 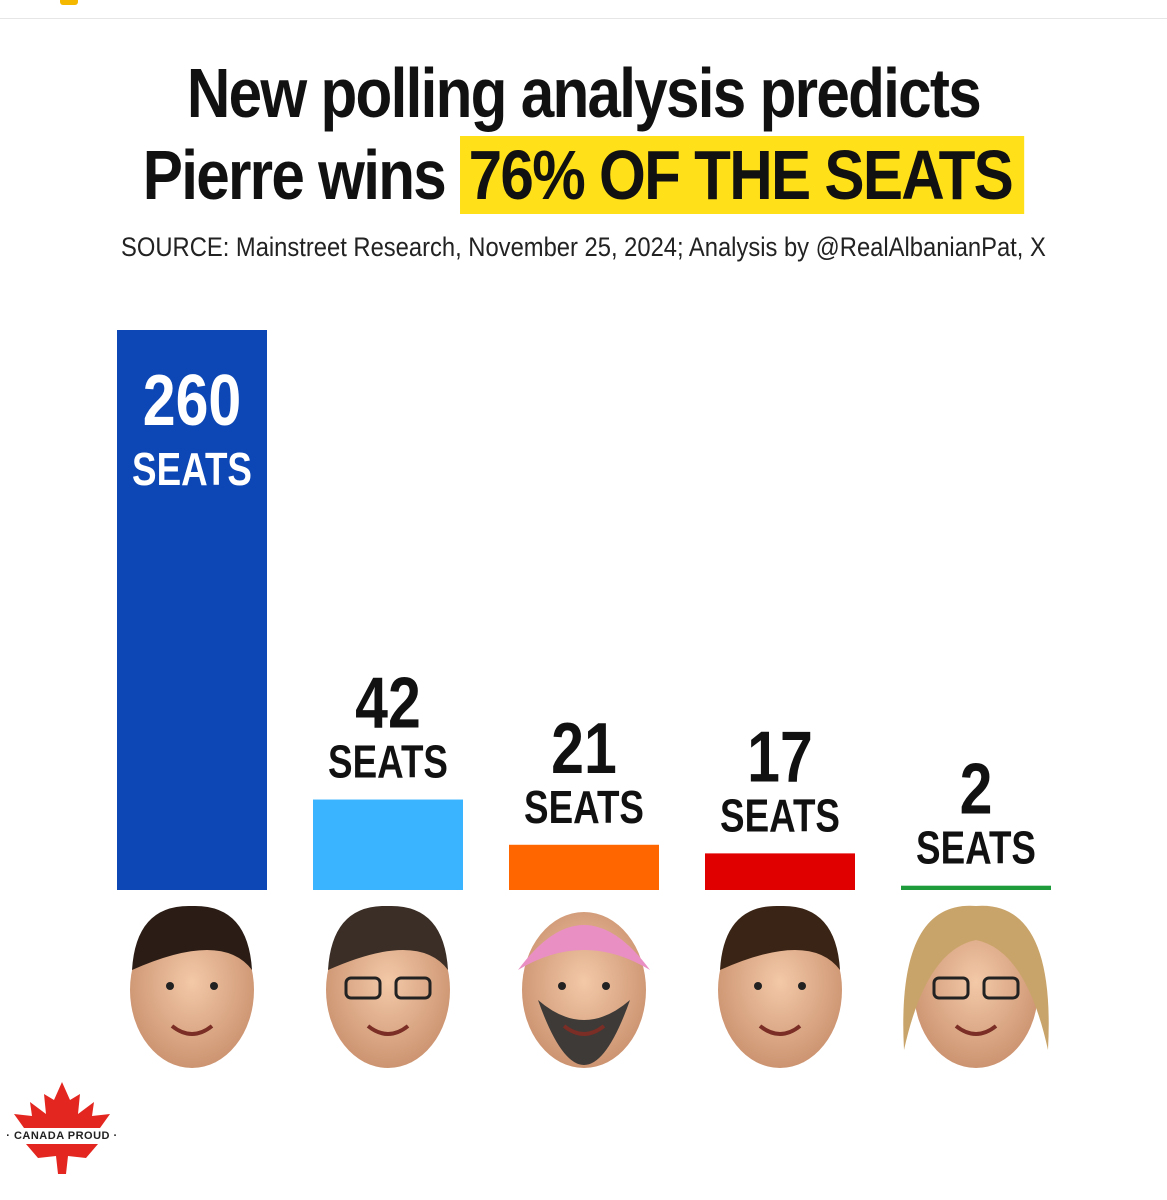 I want to click on headline-line-1: New polling analysis predicts, so click(x=584, y=93).